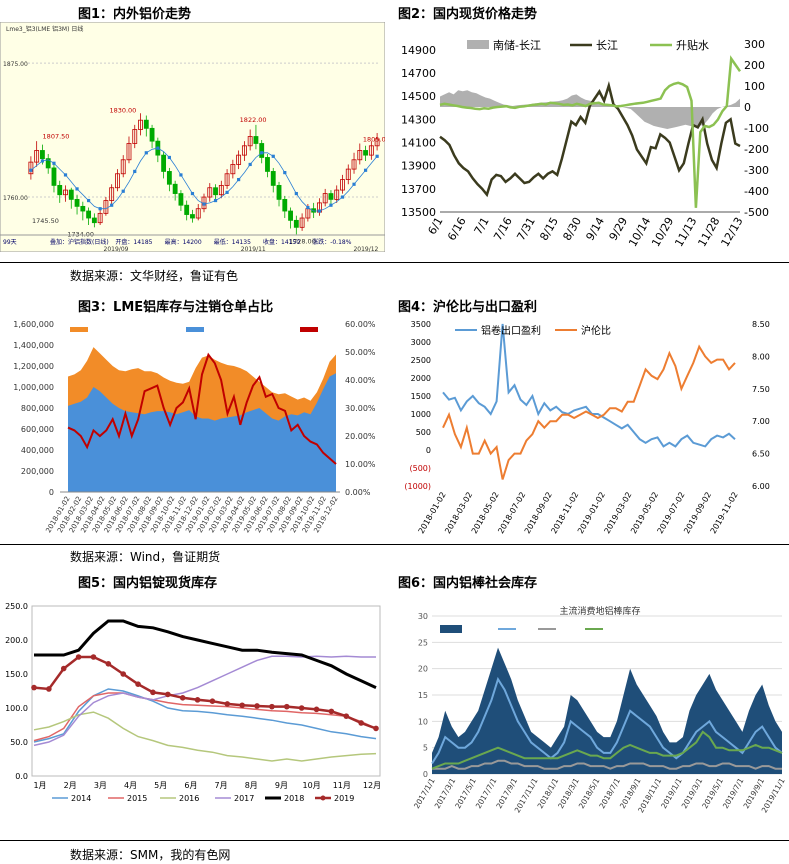 The image size is (789, 864). What do you see at coordinates (724, 513) in the screenshot?
I see `fig4-xtick-label: 2019-11-02` at bounding box center [724, 513].